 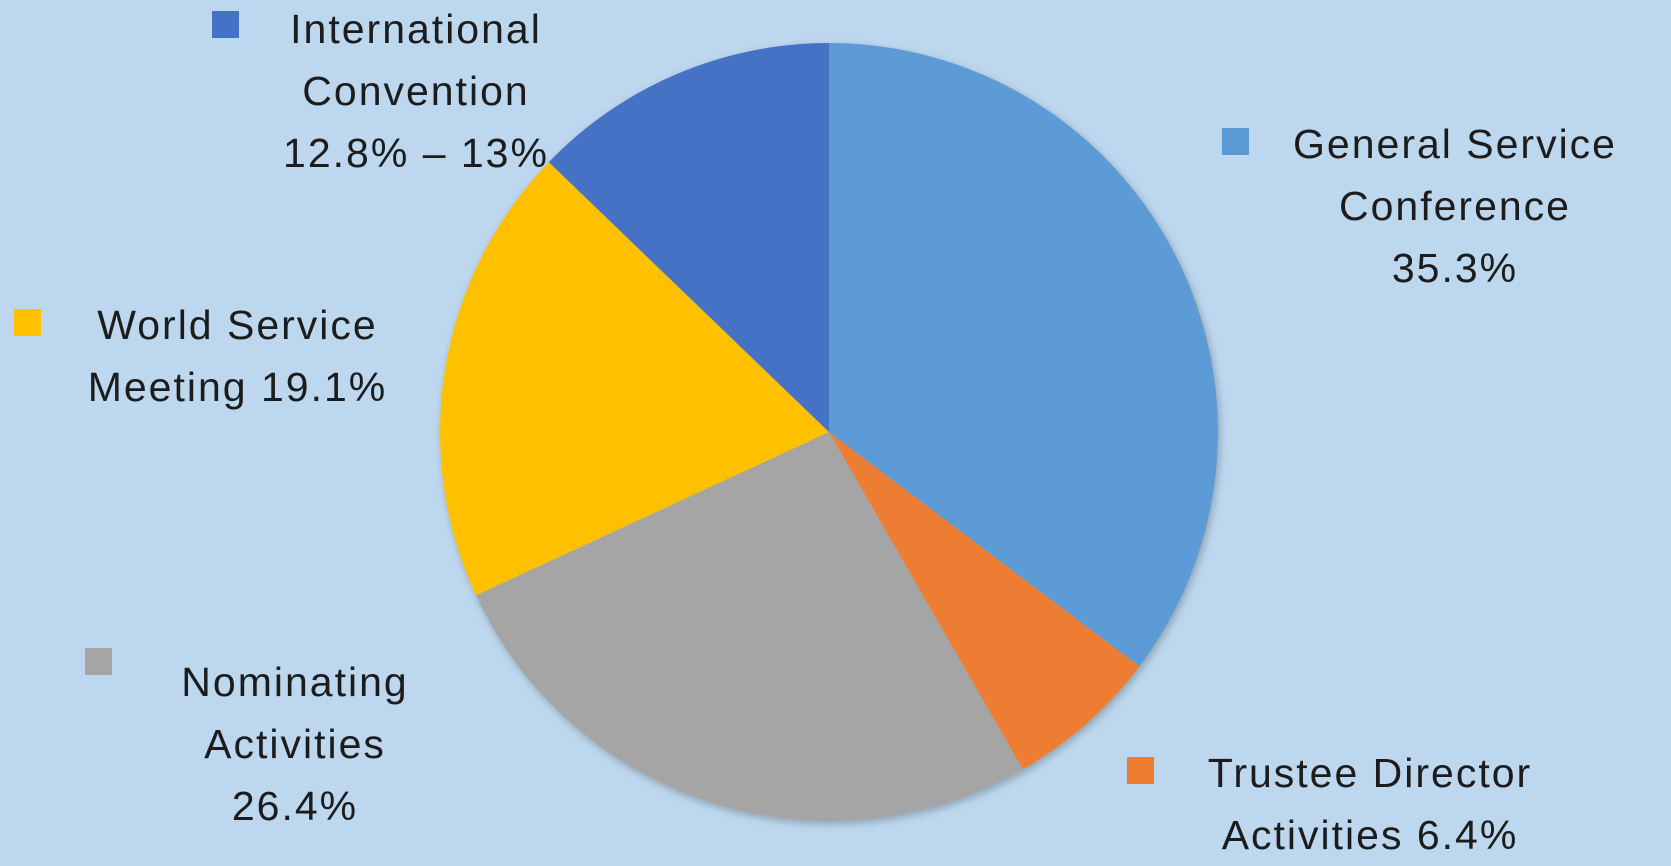 What do you see at coordinates (1455, 268) in the screenshot?
I see `value-label: 35.3%` at bounding box center [1455, 268].